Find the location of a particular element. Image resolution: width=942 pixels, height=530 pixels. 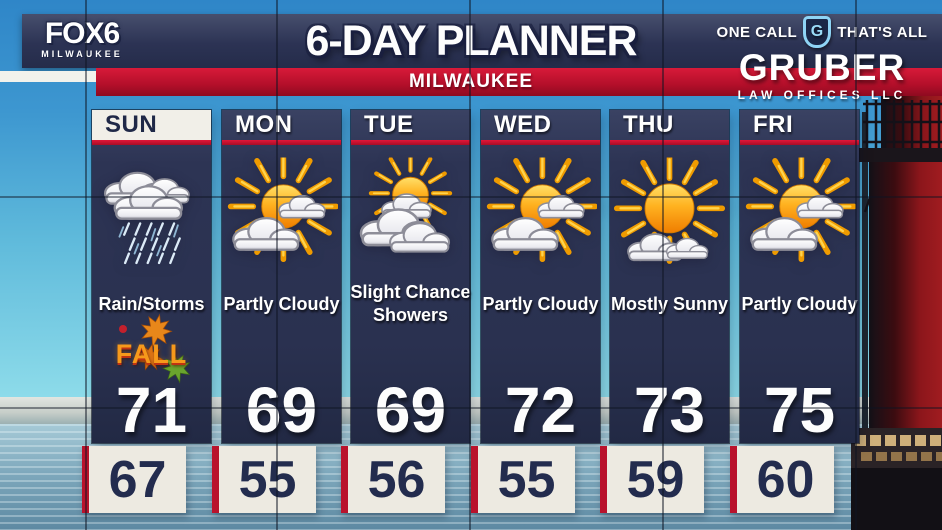

fall-badge-text: FALL is located at coordinates (151, 354).